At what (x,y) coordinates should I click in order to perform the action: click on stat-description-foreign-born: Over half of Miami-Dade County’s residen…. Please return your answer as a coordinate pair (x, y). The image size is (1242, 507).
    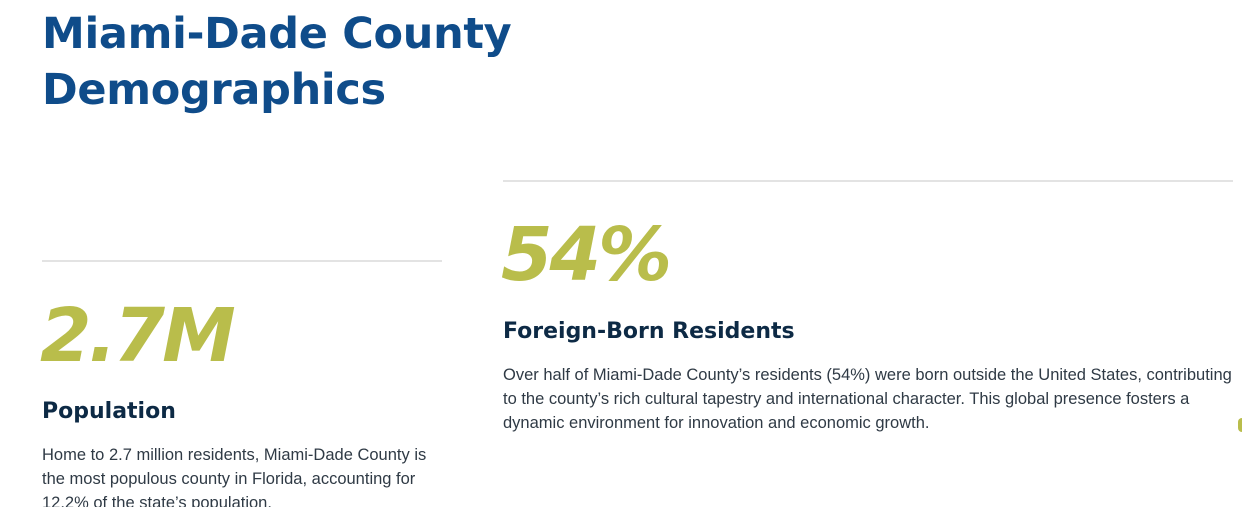
    Looking at the image, I should click on (867, 399).